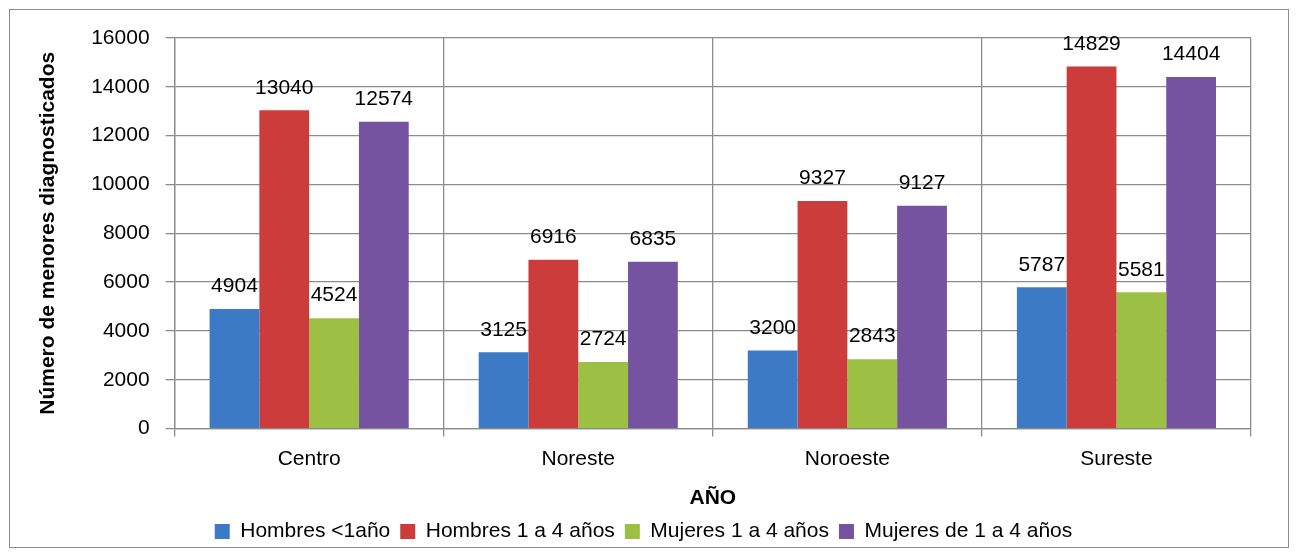  I want to click on data-label: 13040, so click(284, 86).